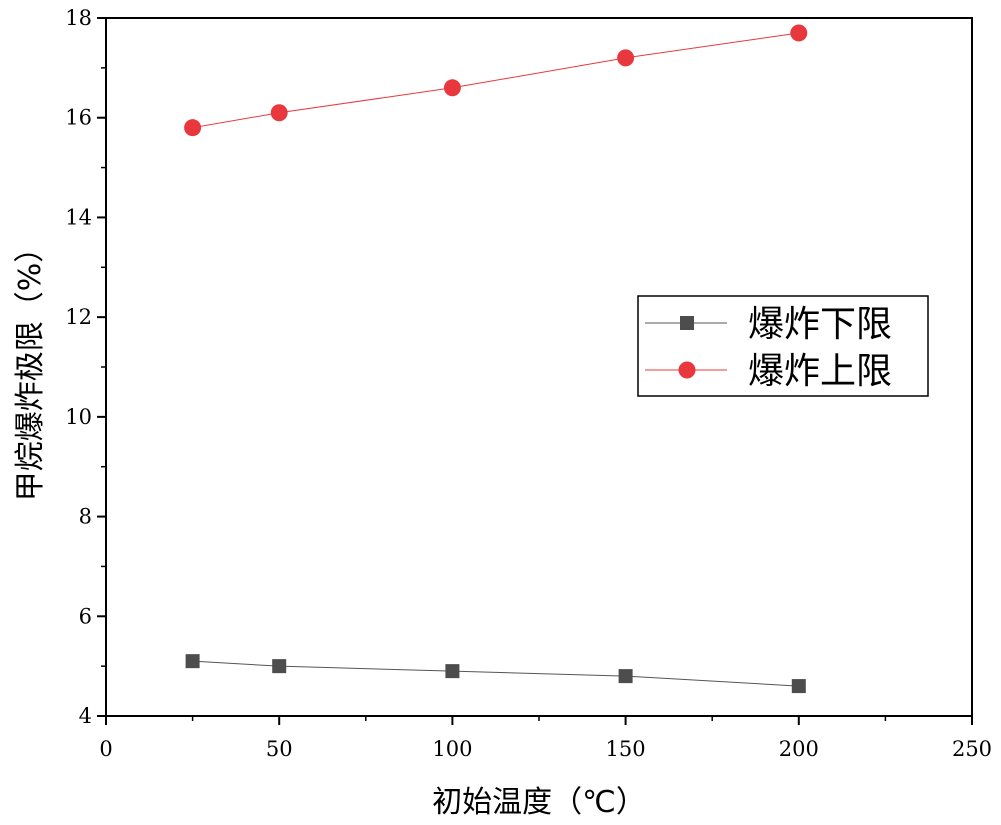 This screenshot has width=1001, height=825. Describe the element at coordinates (687, 370) in the screenshot. I see `legend-marker-circle` at that location.